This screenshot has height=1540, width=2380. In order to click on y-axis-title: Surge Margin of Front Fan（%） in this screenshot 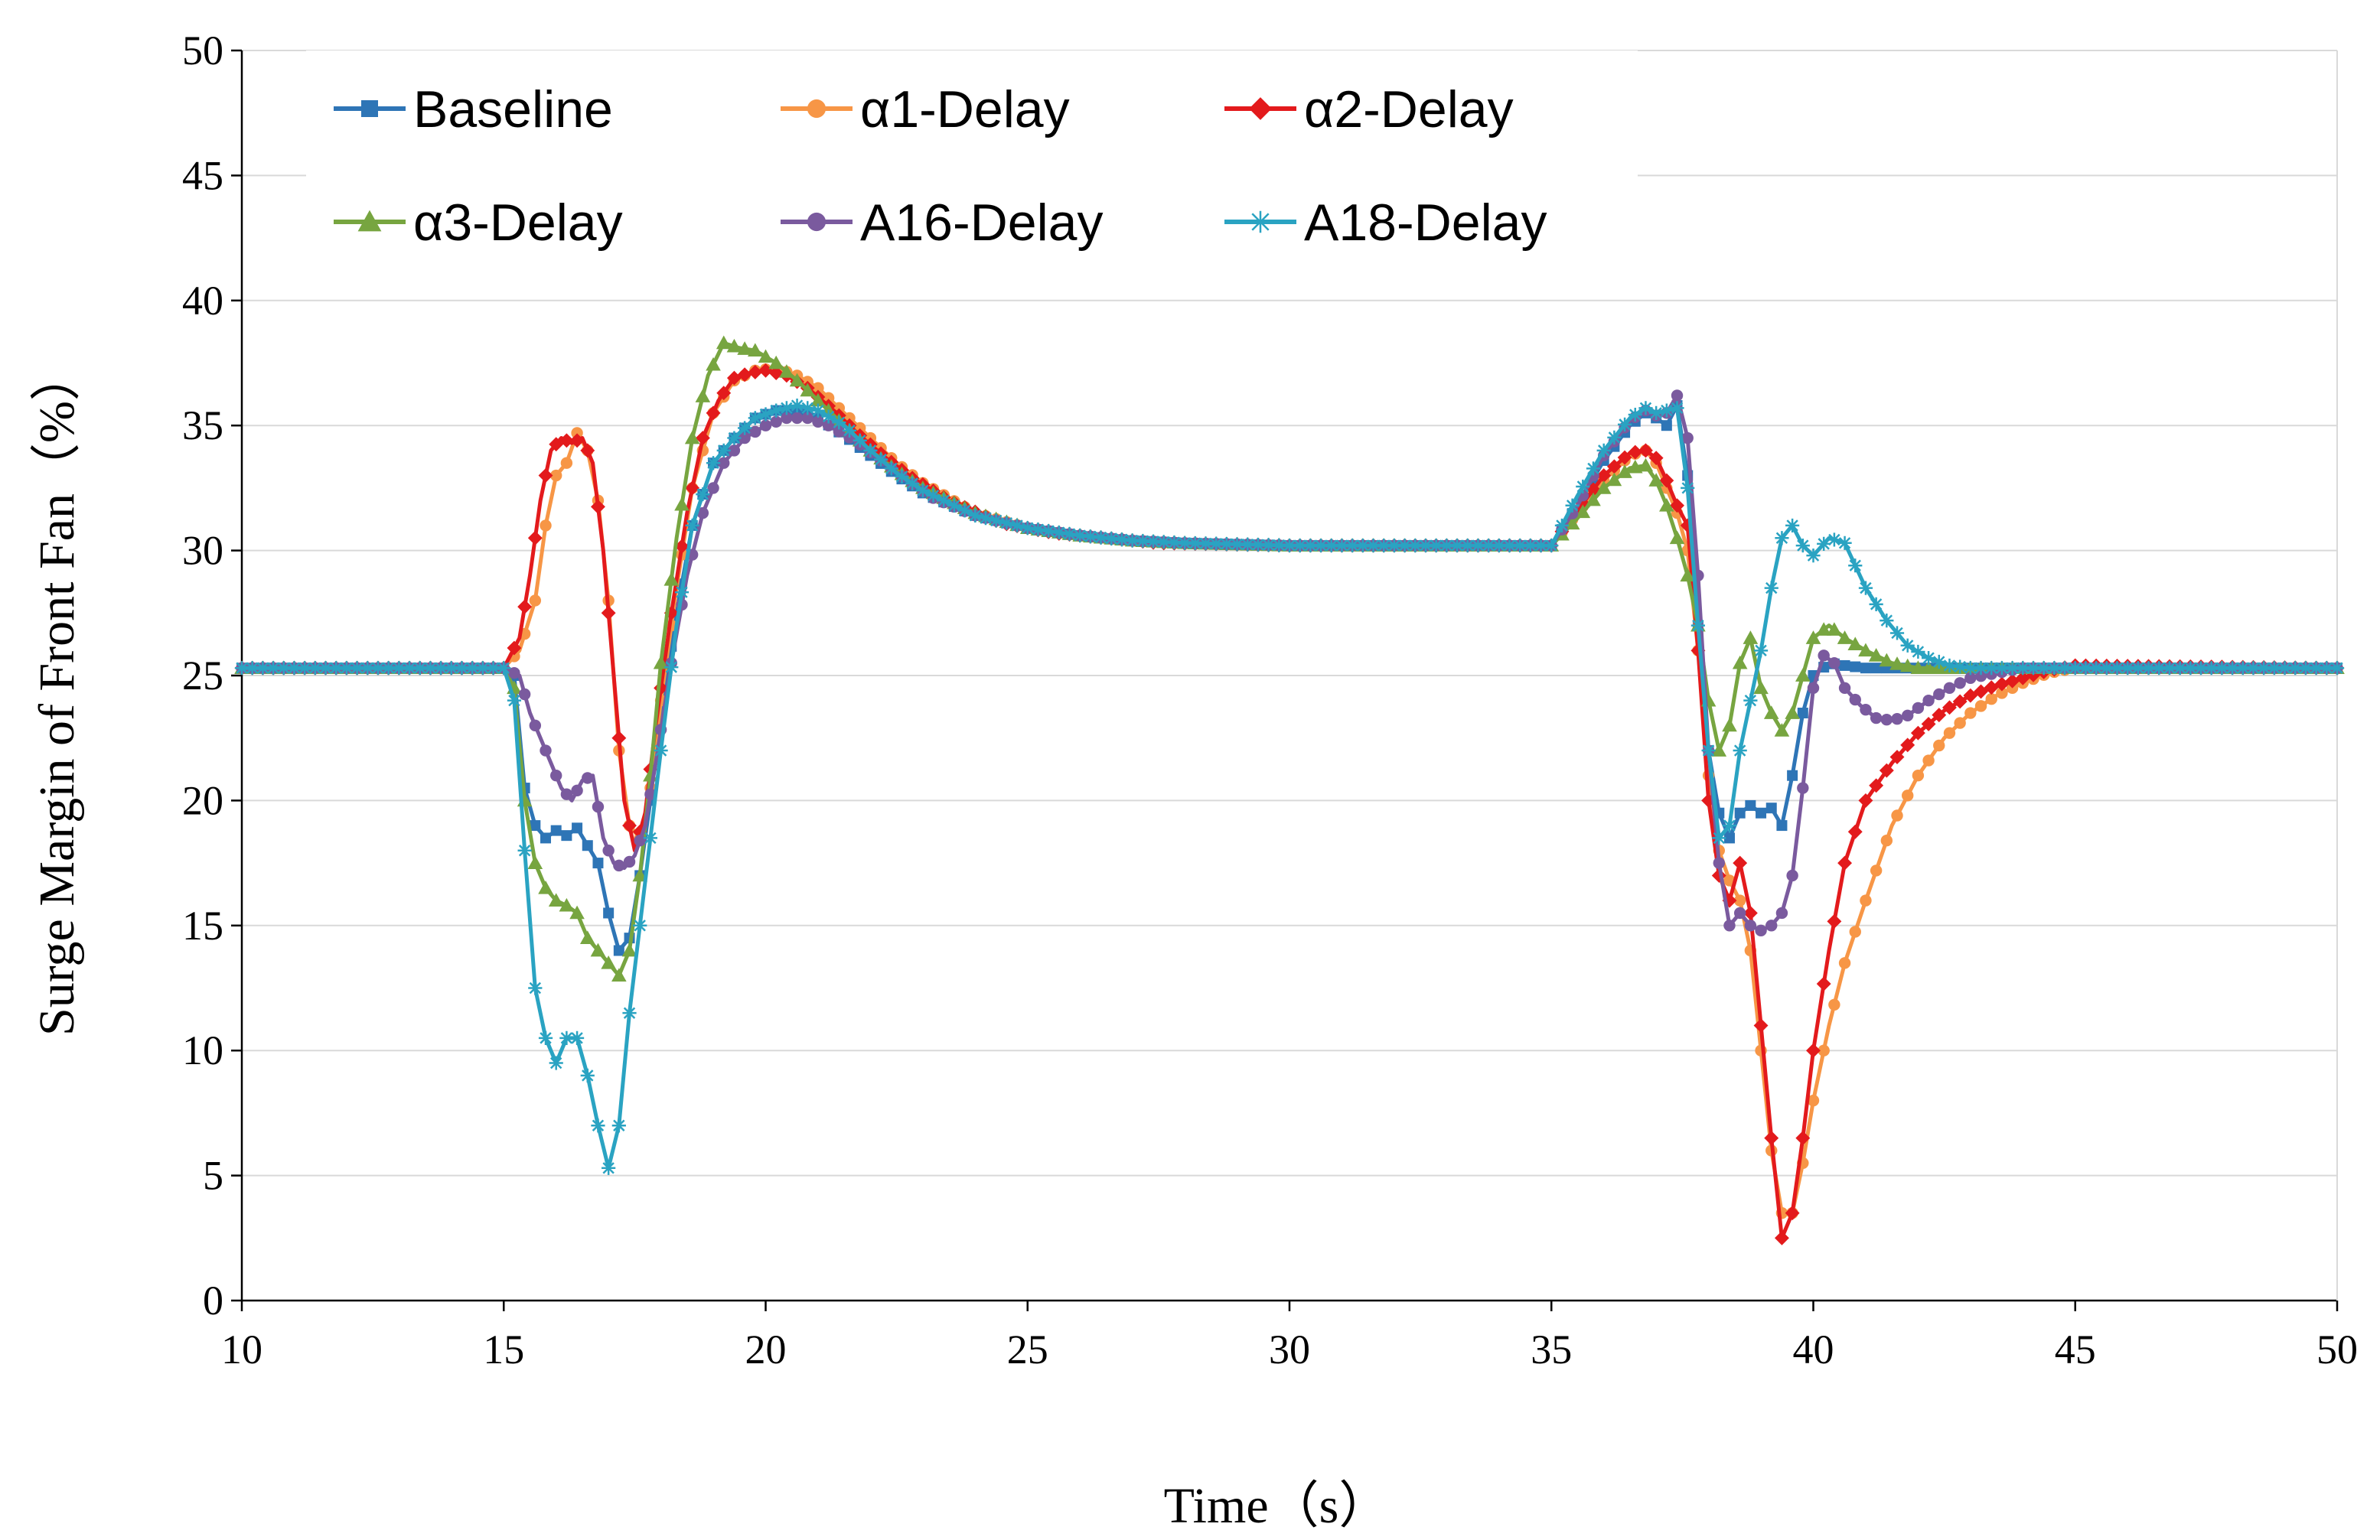, I will do `click(57, 693)`.